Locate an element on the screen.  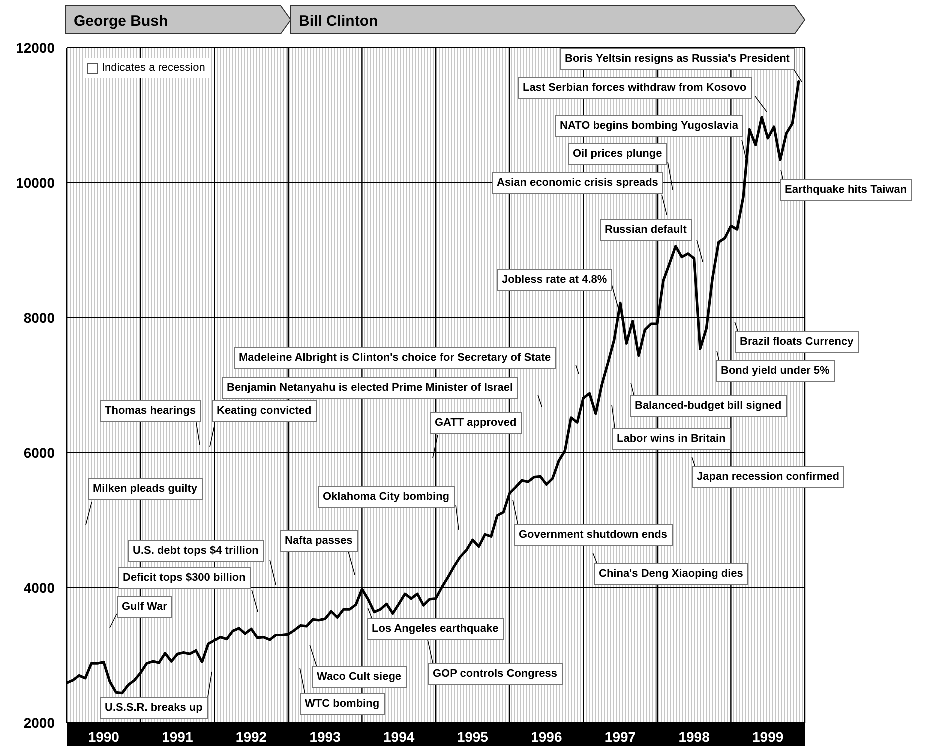
x-tick-label: 1995 is located at coordinates (473, 737).